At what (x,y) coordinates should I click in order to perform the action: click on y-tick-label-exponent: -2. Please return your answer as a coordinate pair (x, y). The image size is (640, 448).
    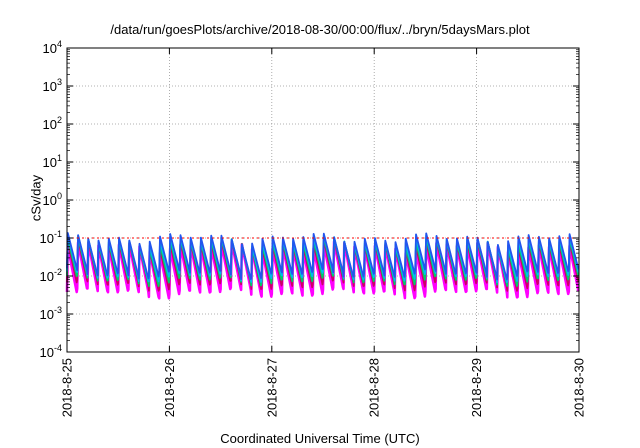
    Looking at the image, I should click on (58, 272).